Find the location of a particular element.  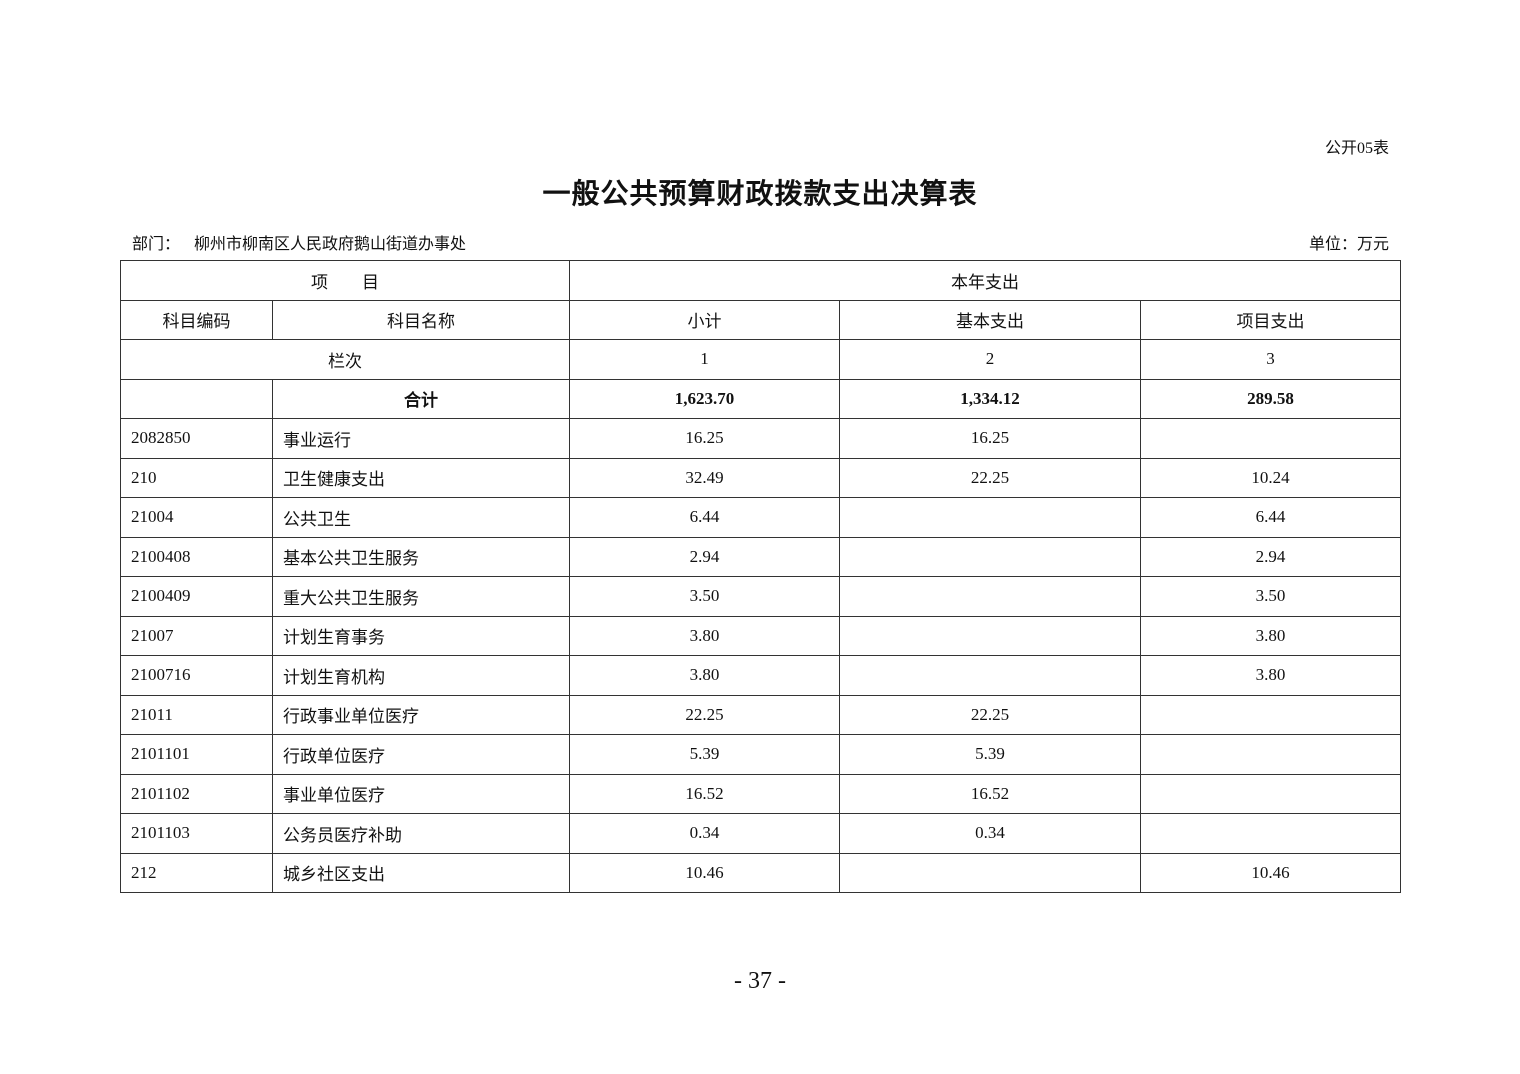

header-row-1: 项 目 本年支出 is located at coordinates (761, 280).